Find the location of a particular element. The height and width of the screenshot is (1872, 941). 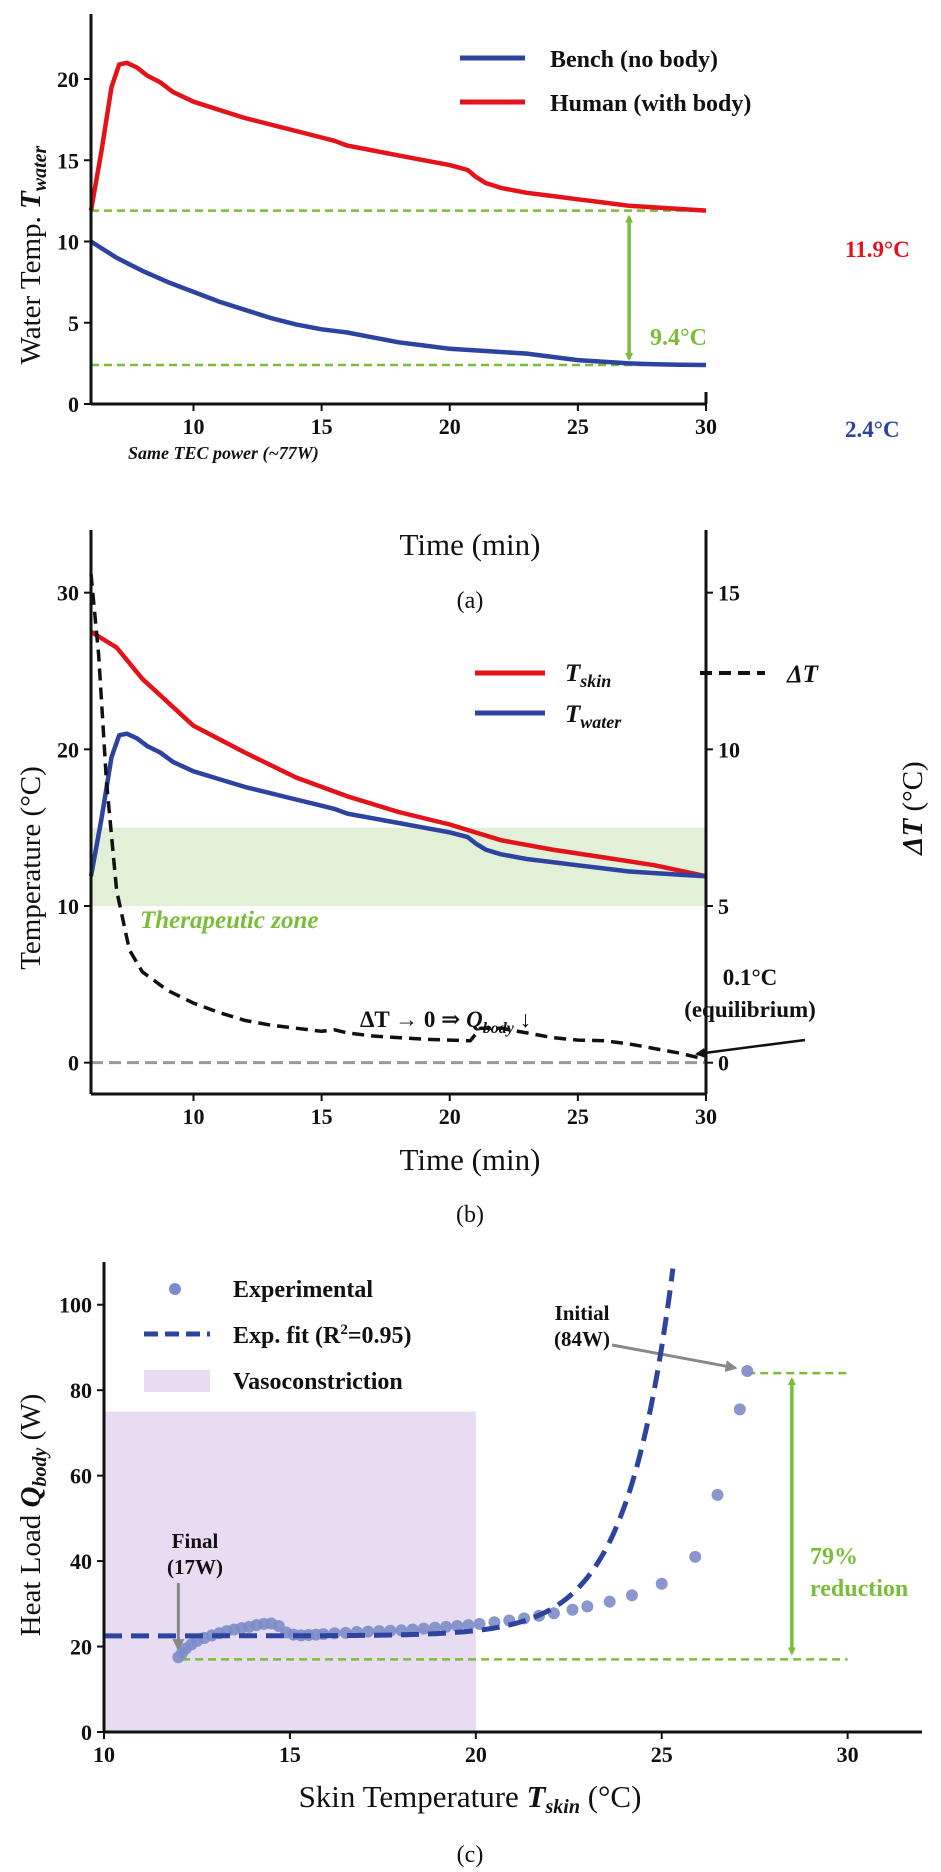

legend-experimental-label: Experimental is located at coordinates (303, 1290).